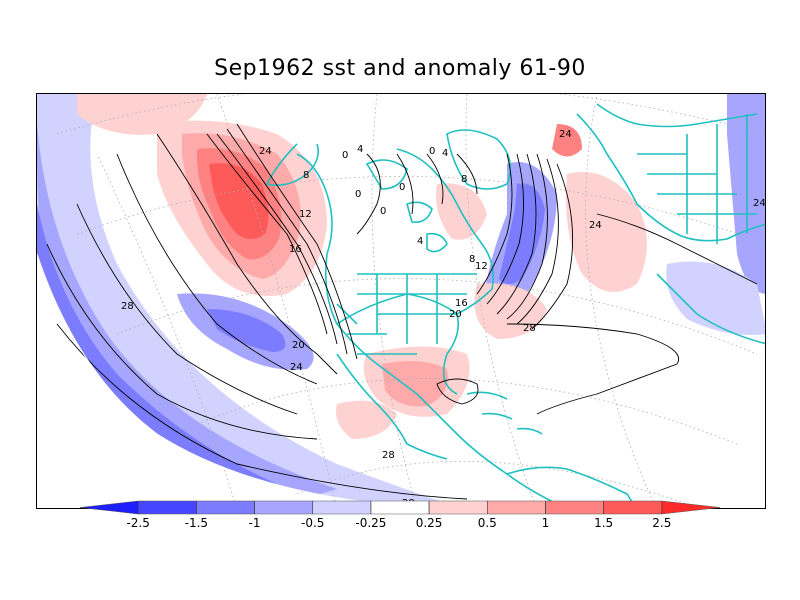 This screenshot has height=600, width=800. Describe the element at coordinates (487, 523) in the screenshot. I see `colorbar-tick-label: 0.5` at that location.